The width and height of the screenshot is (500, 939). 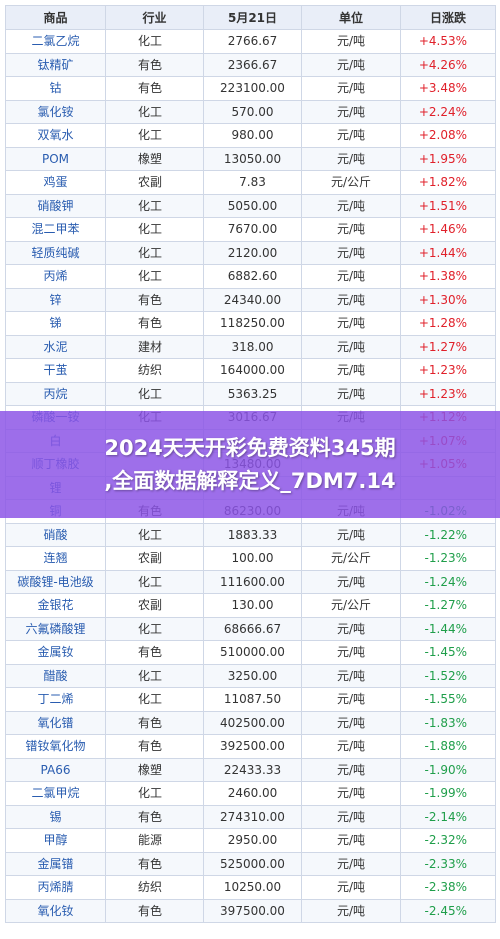 I want to click on change-cell: +1.23%, so click(x=448, y=393).